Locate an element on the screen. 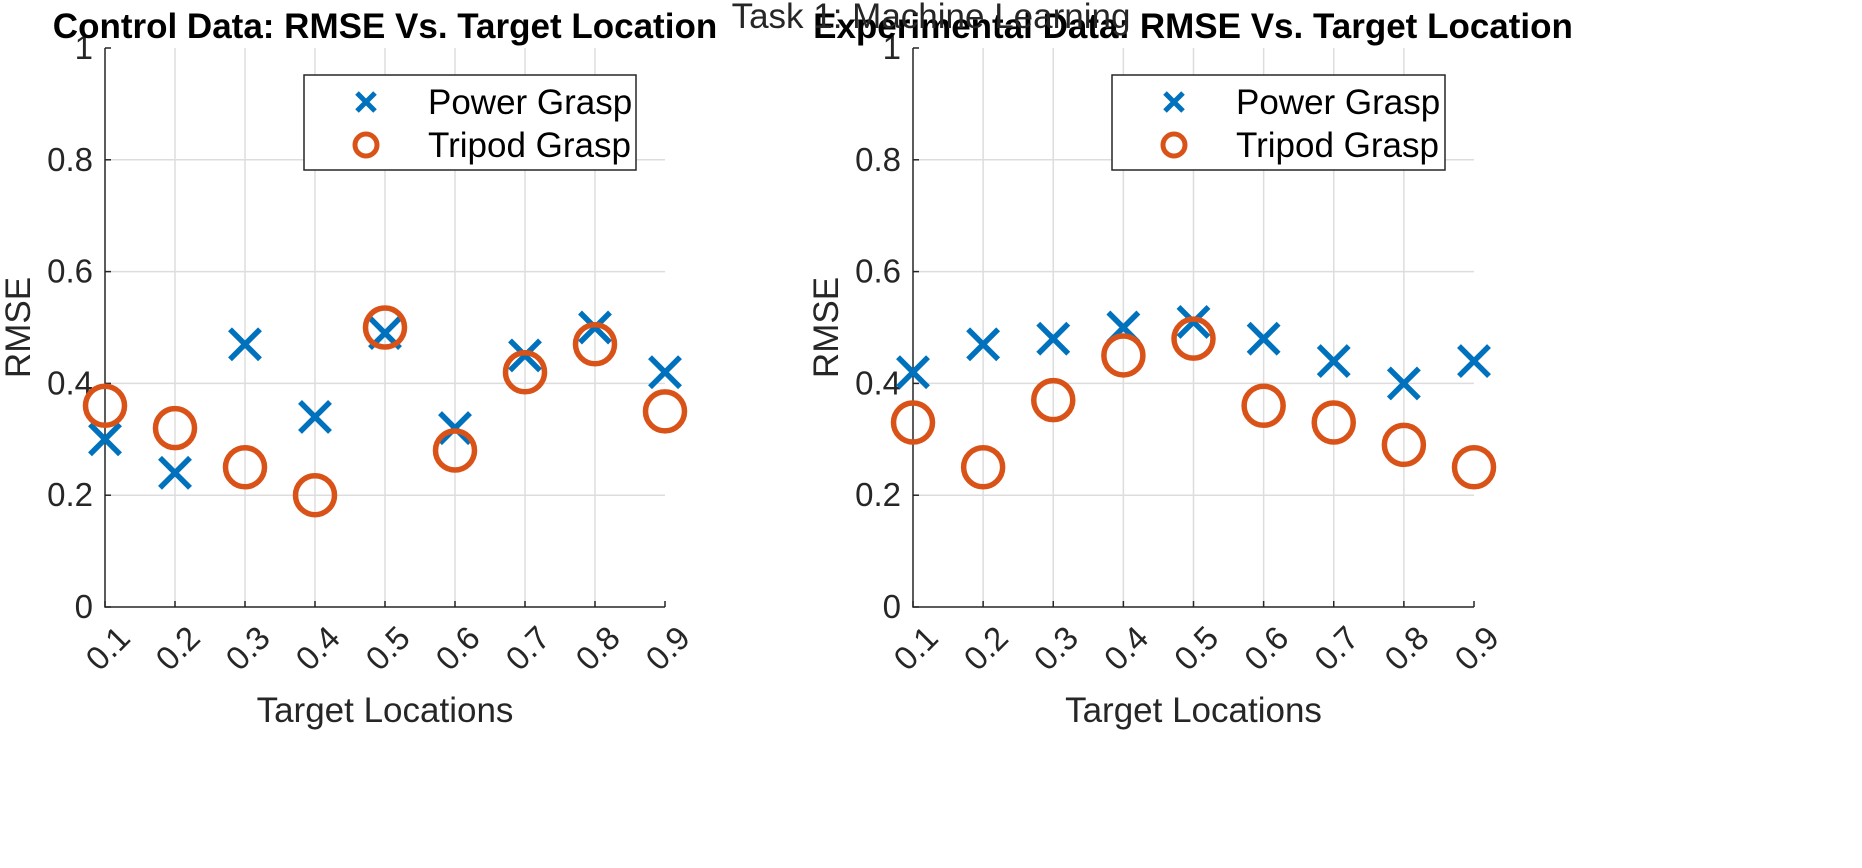  chart-title: Control Data: RMSE Vs. Target Location is located at coordinates (385, 26).